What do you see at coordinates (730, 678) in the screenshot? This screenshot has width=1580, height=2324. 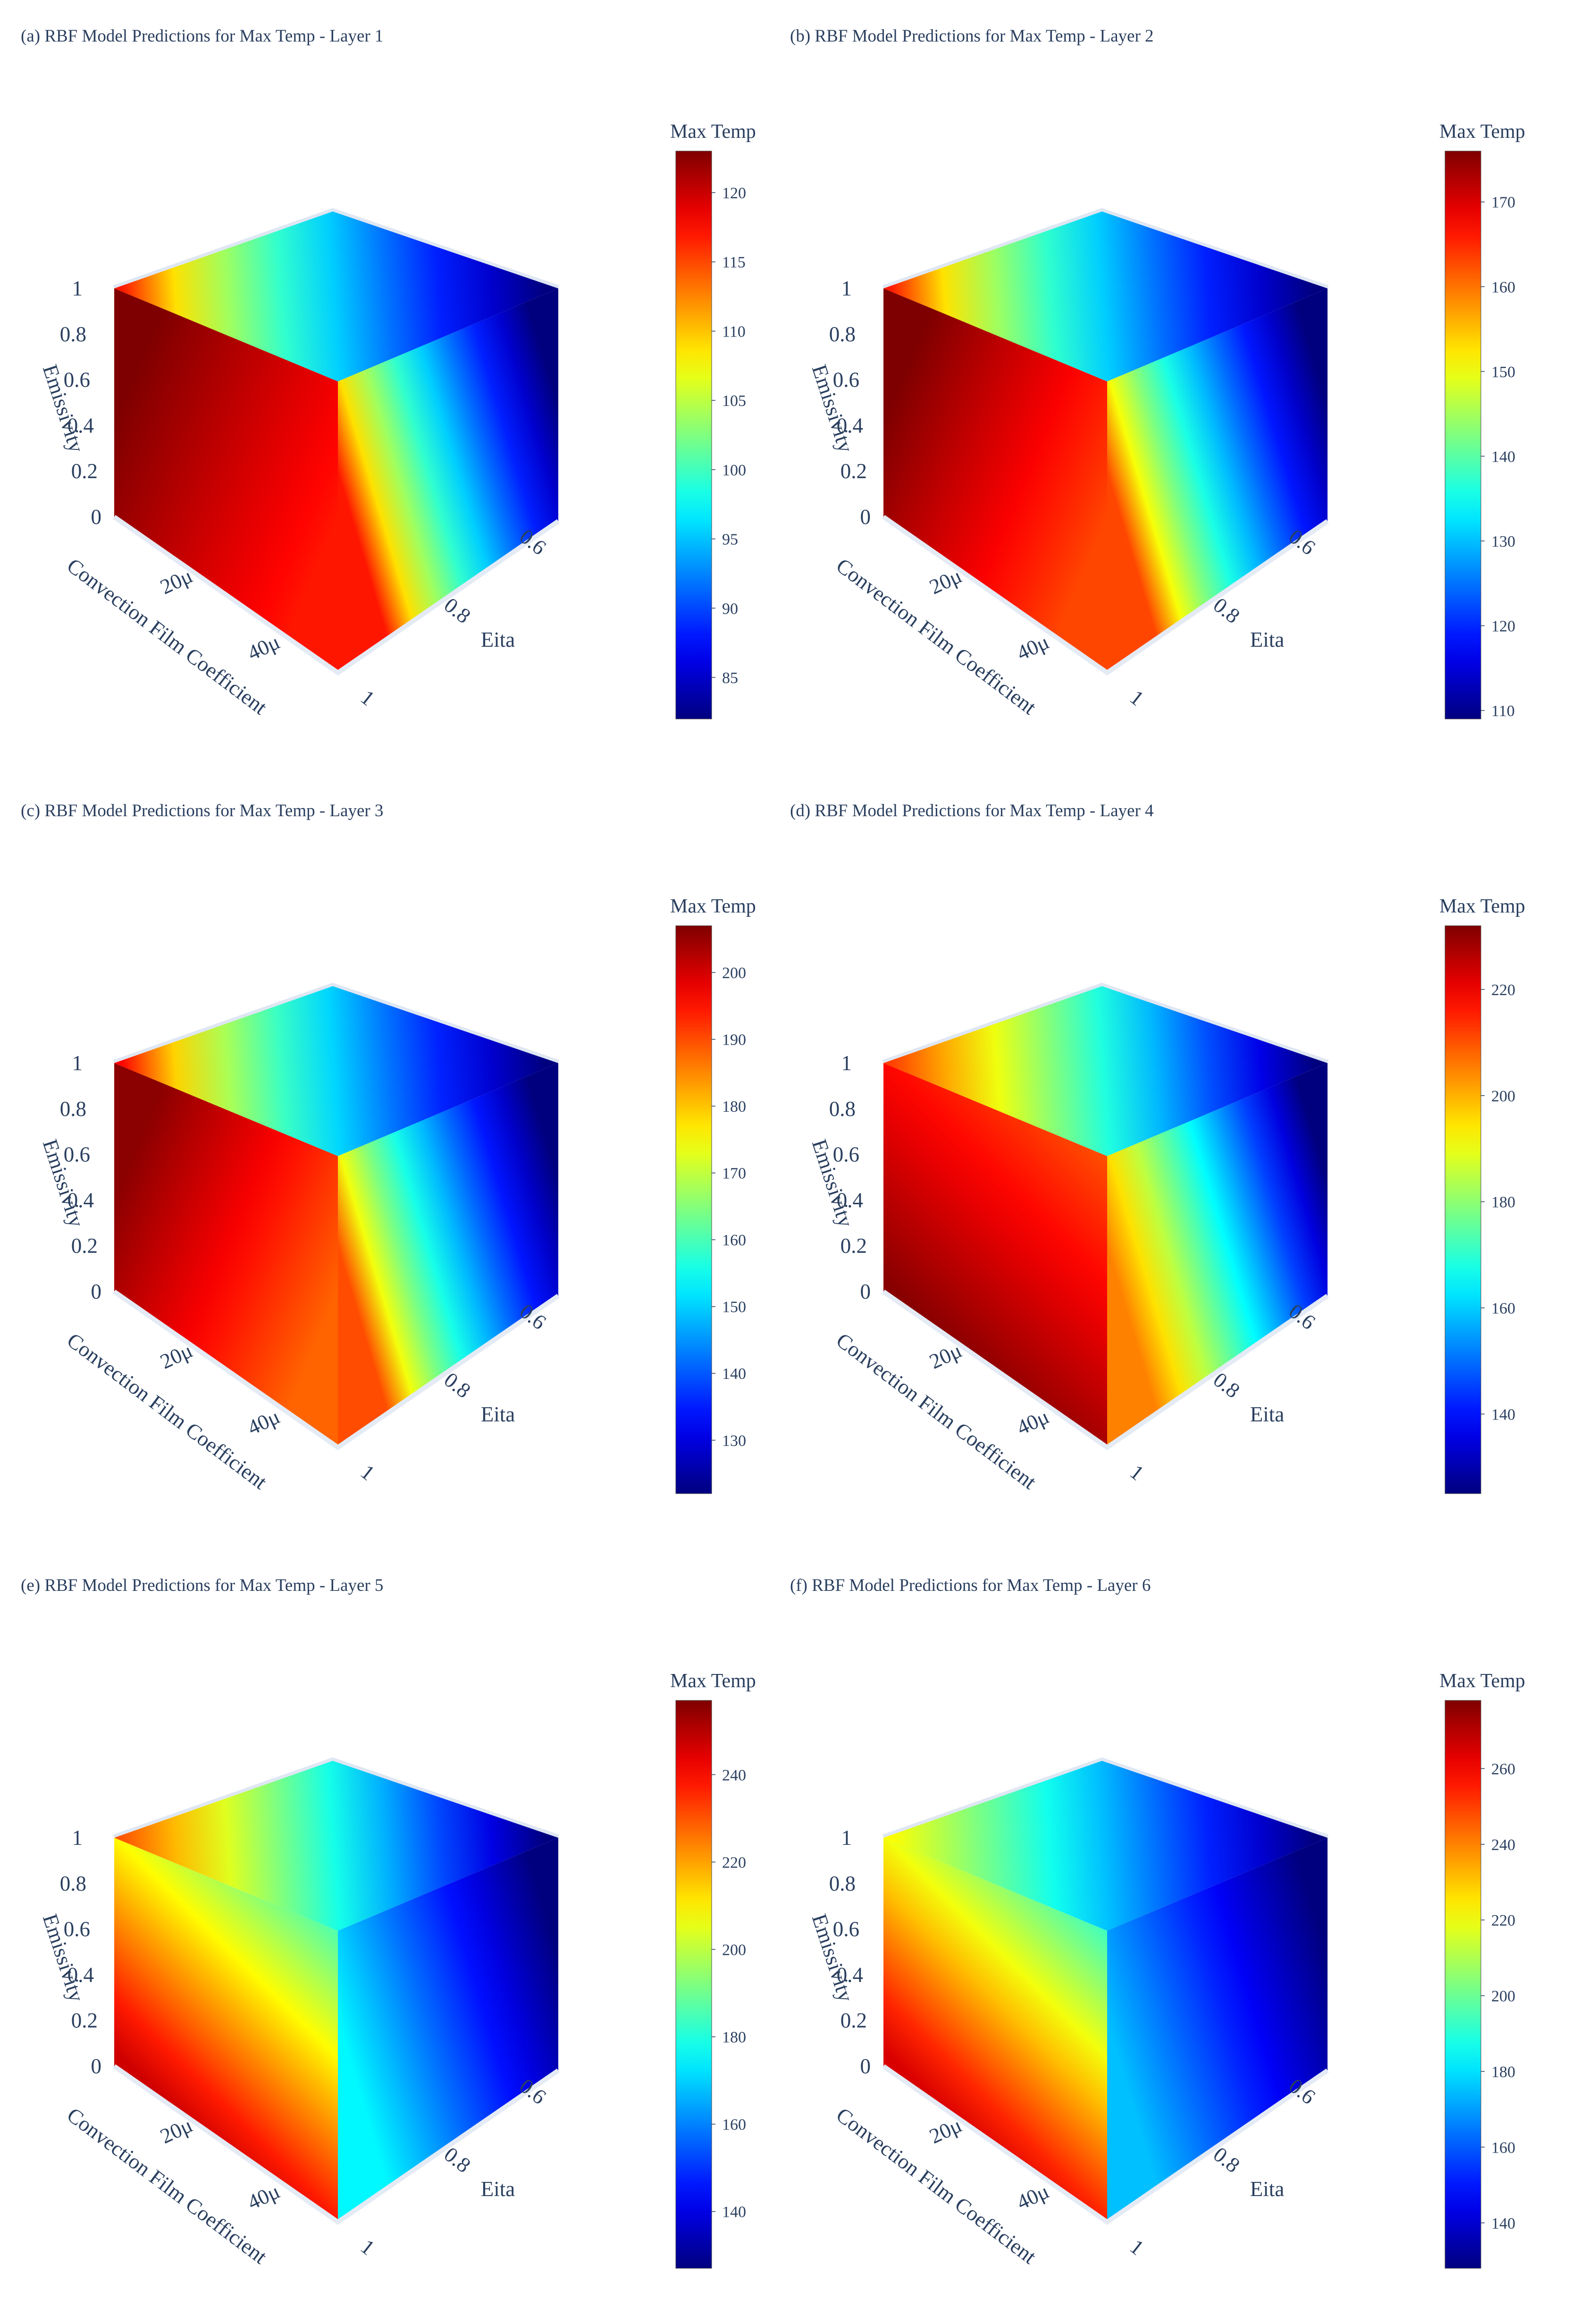 I see `colorbar-tick-label: 85` at bounding box center [730, 678].